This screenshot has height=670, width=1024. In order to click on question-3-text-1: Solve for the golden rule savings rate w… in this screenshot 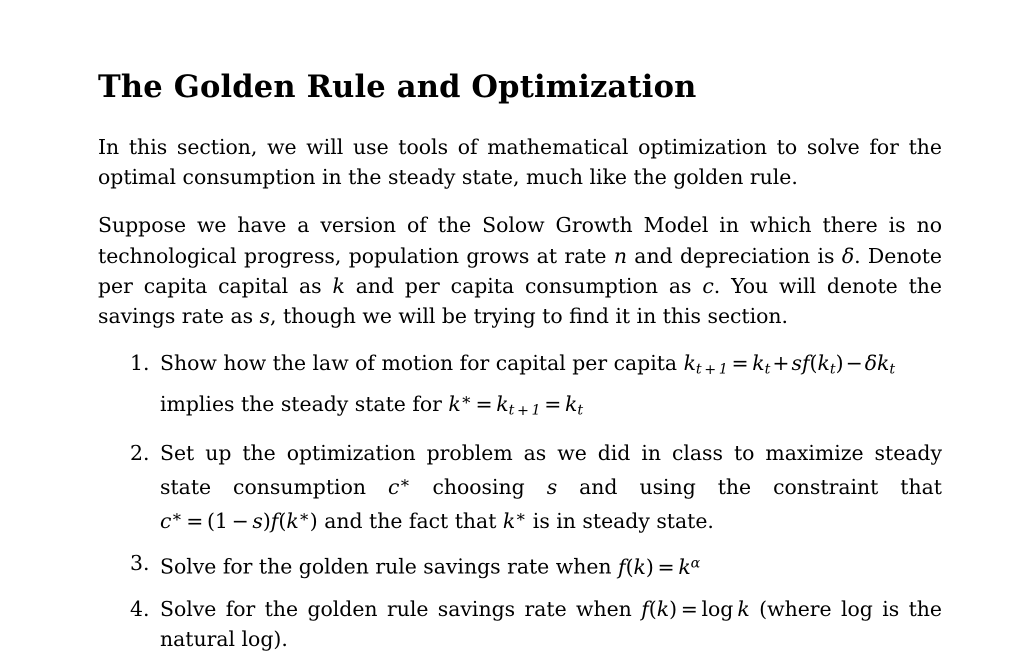, I will do `click(389, 566)`.